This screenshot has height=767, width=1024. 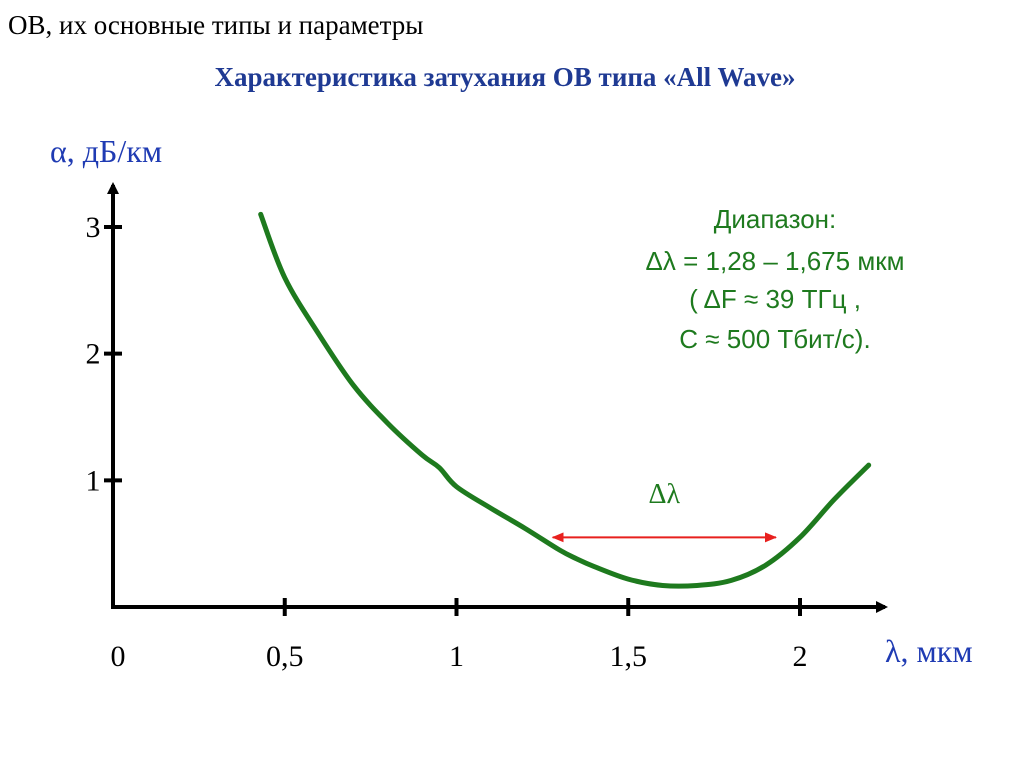 What do you see at coordinates (93, 354) in the screenshot?
I see `y-tick-label: 2` at bounding box center [93, 354].